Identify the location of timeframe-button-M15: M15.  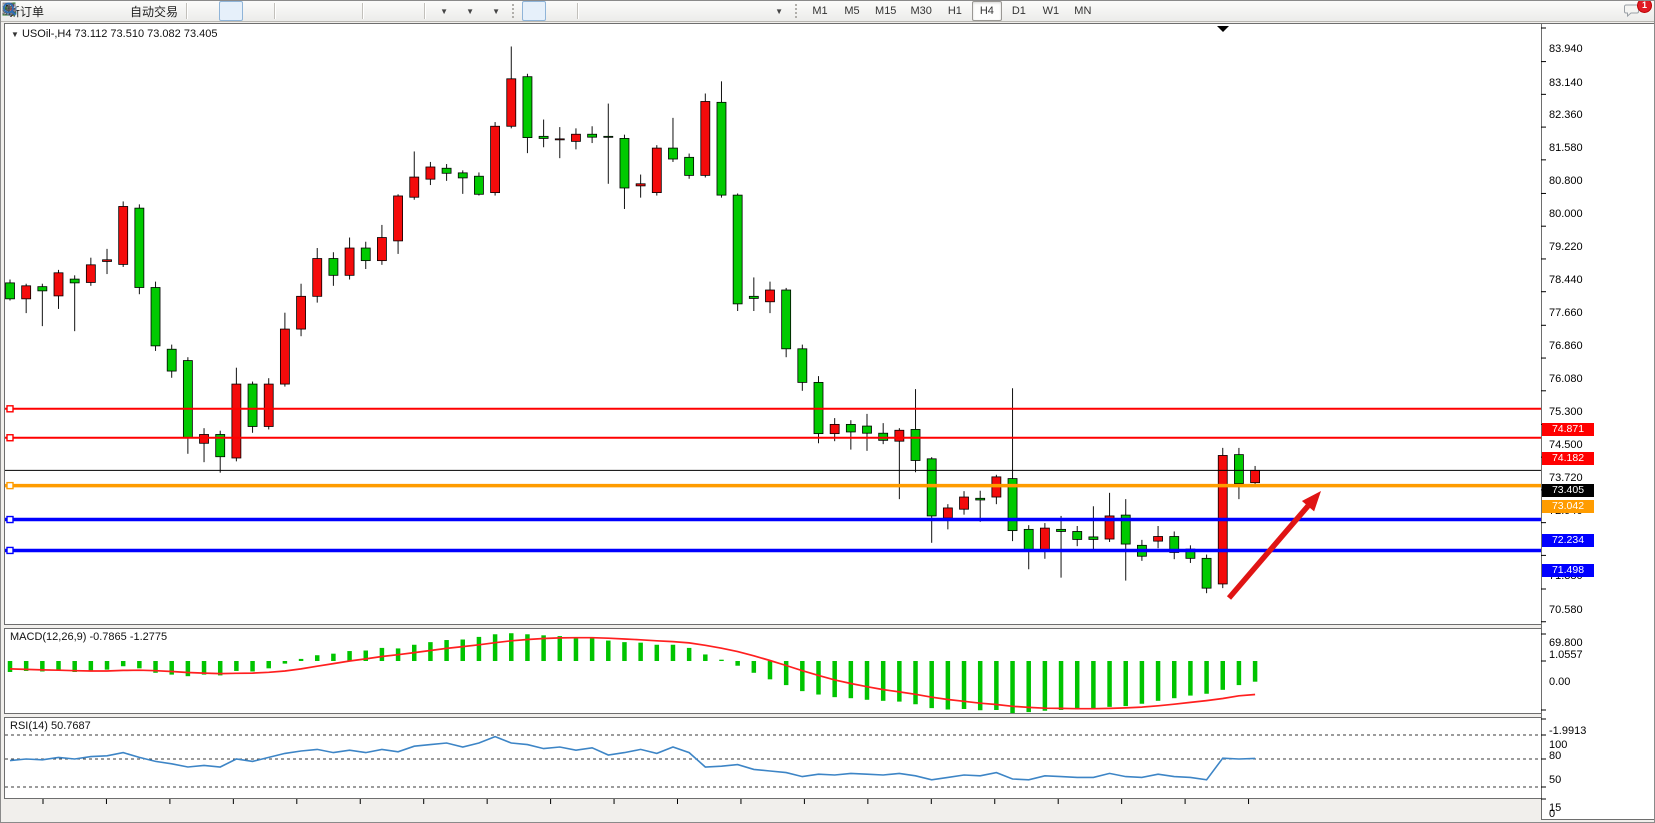
(886, 11).